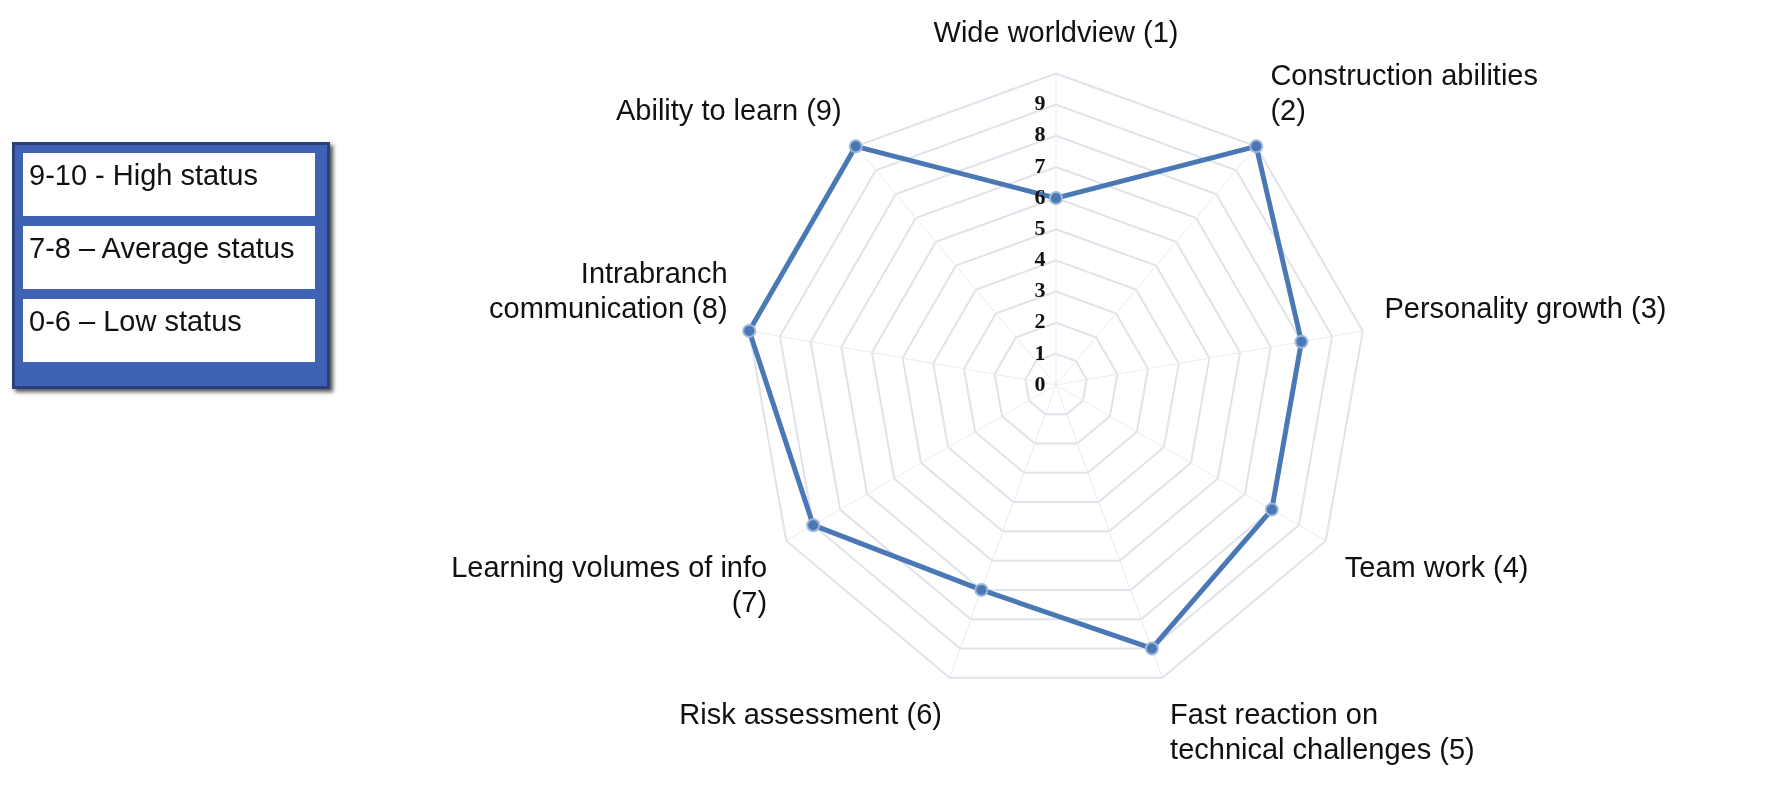 Image resolution: width=1787 pixels, height=786 pixels. I want to click on spoke-label: Personality growth (3), so click(1525, 307).